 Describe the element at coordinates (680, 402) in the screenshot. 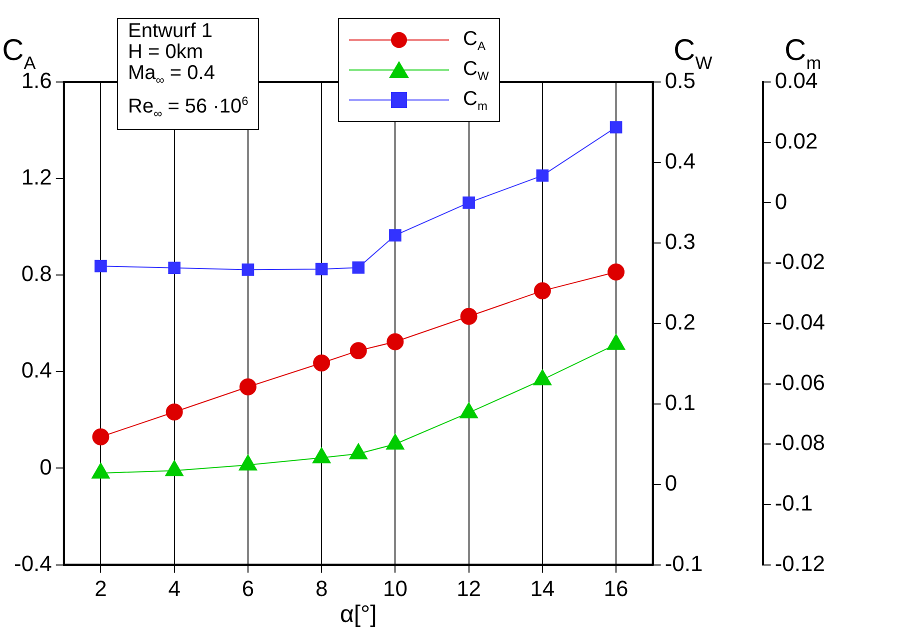

I see `y2-tick-label: 0.1` at that location.